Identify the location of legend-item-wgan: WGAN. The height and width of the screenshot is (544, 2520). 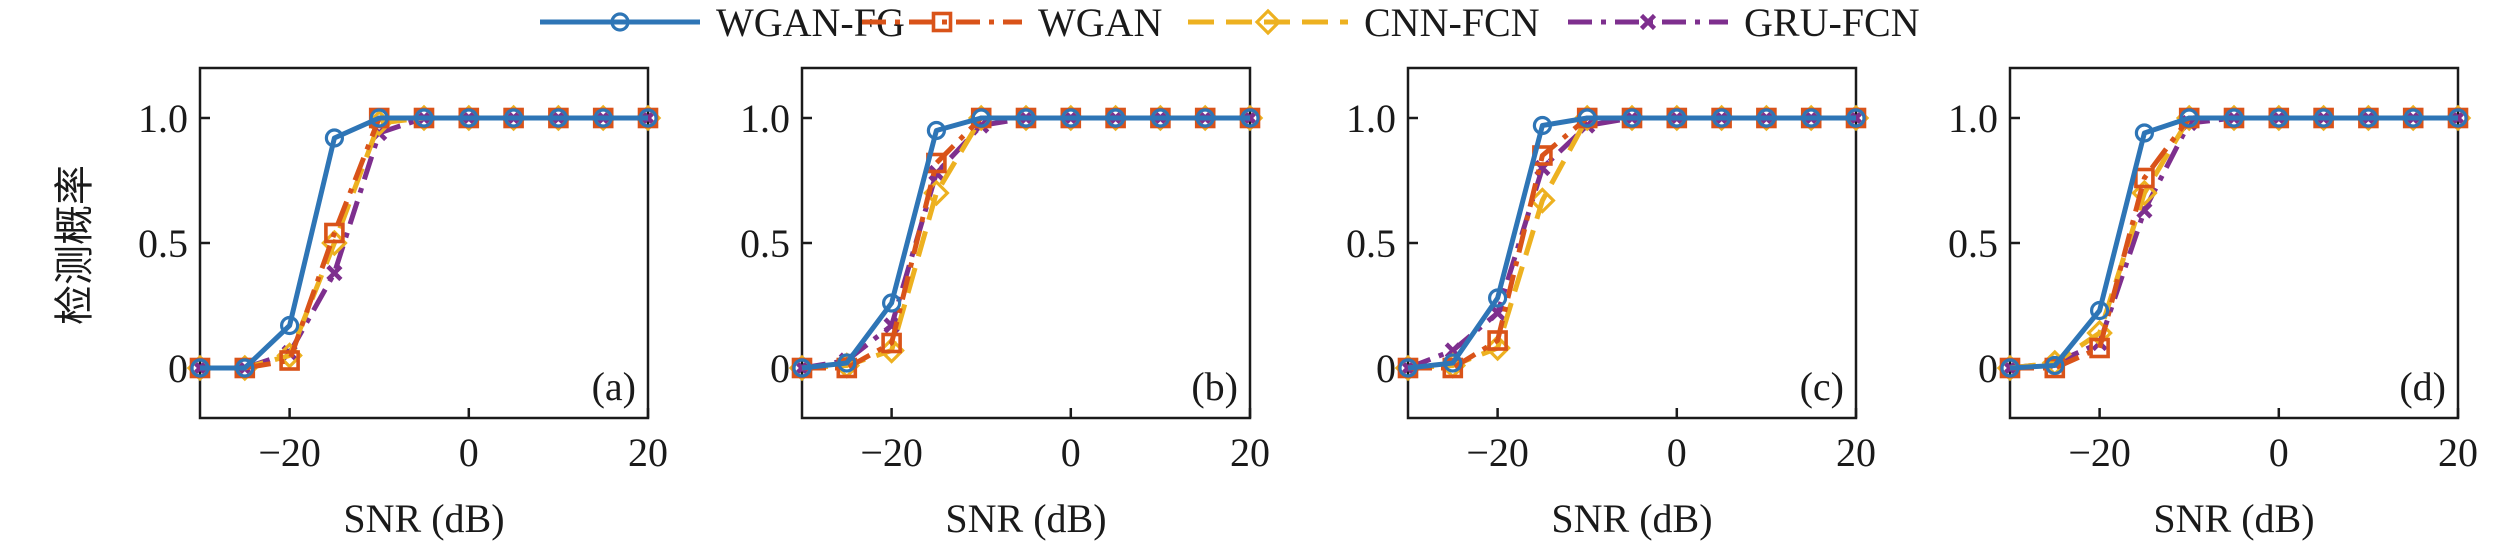
(1012, 22).